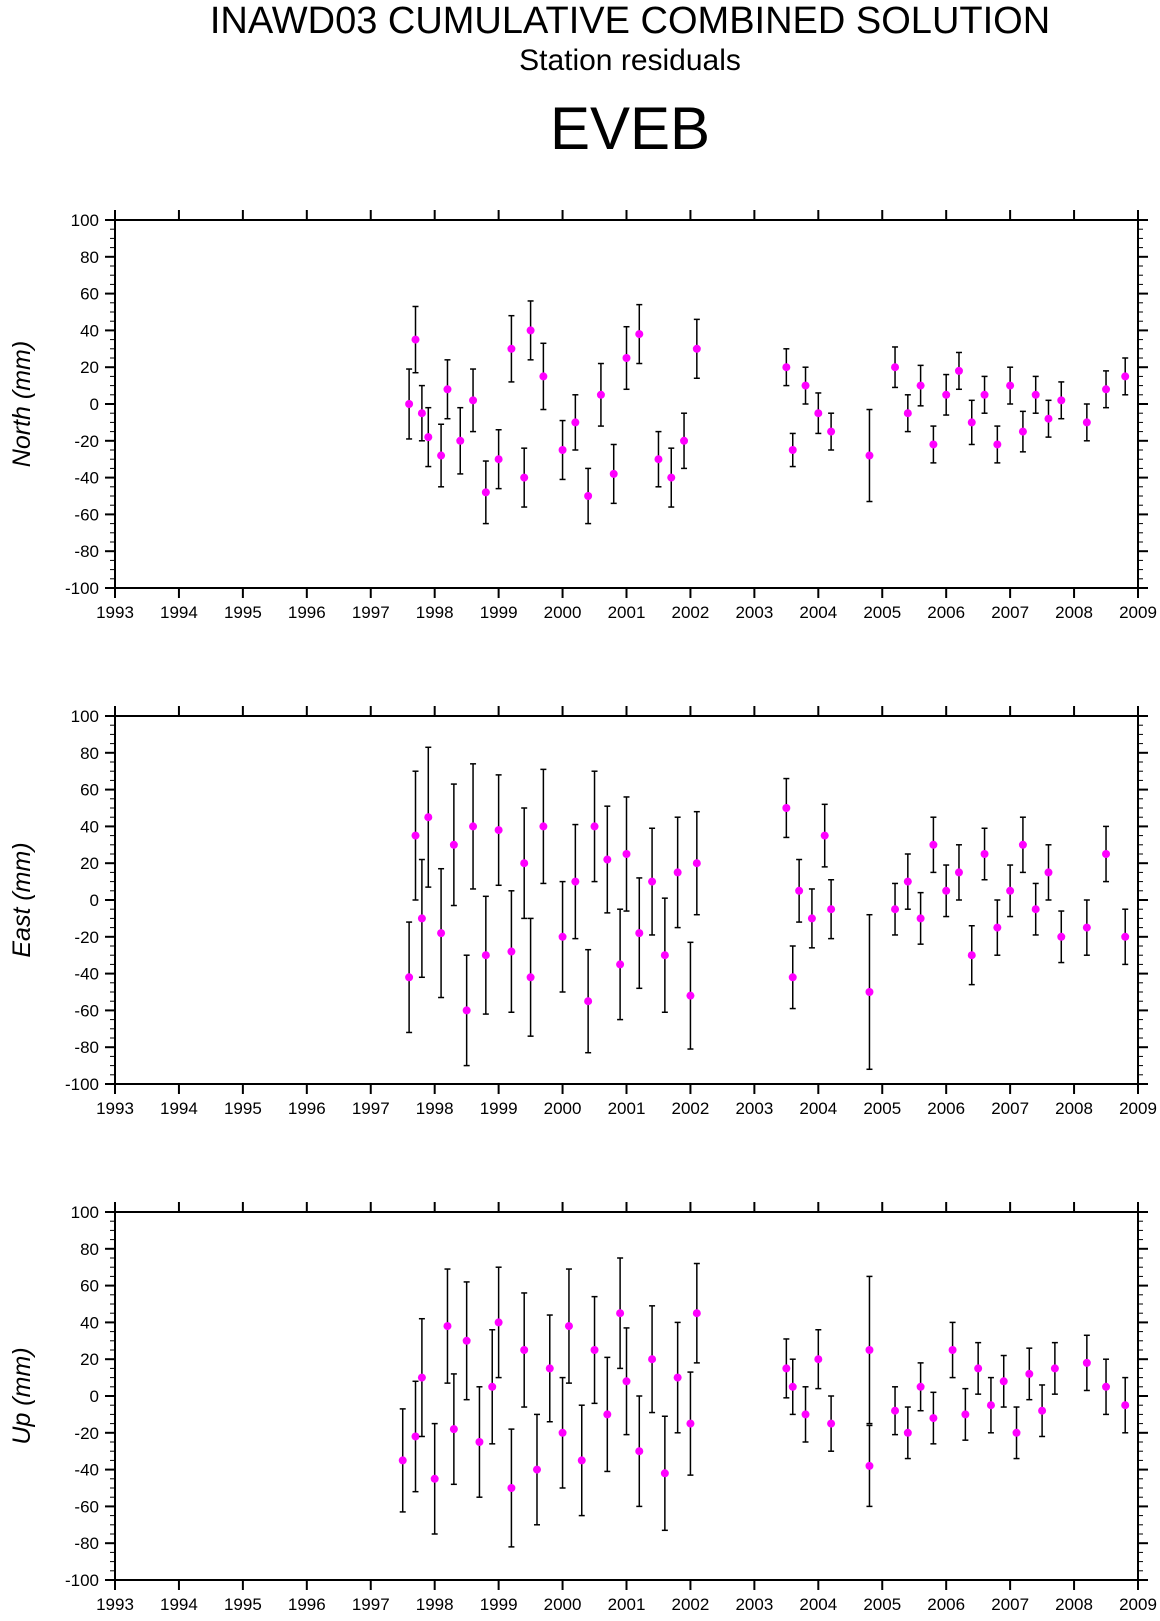 This screenshot has width=1160, height=1621. I want to click on east-y-tick-label: 40, so click(89, 826).